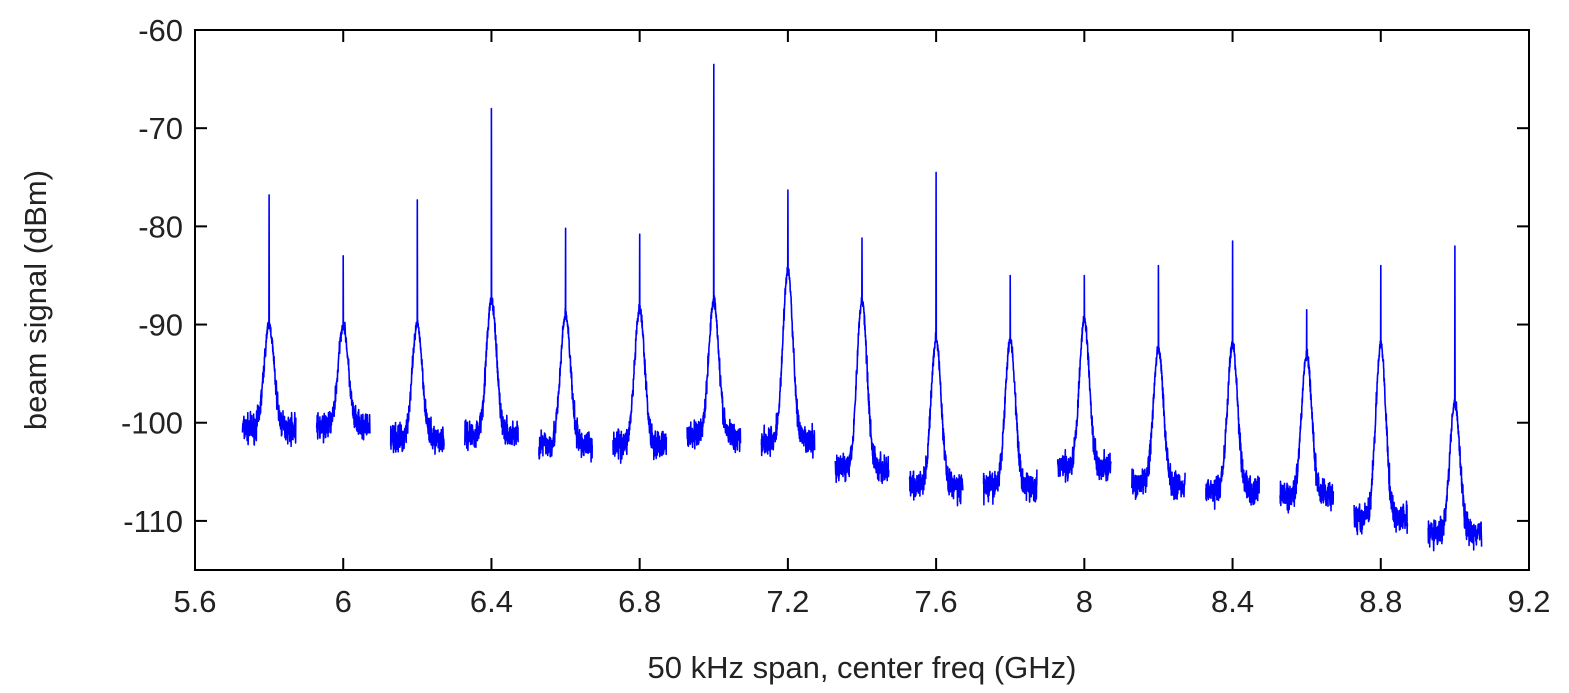 Image resolution: width=1569 pixels, height=693 pixels. What do you see at coordinates (491, 601) in the screenshot?
I see `x-tick-label: 6.4` at bounding box center [491, 601].